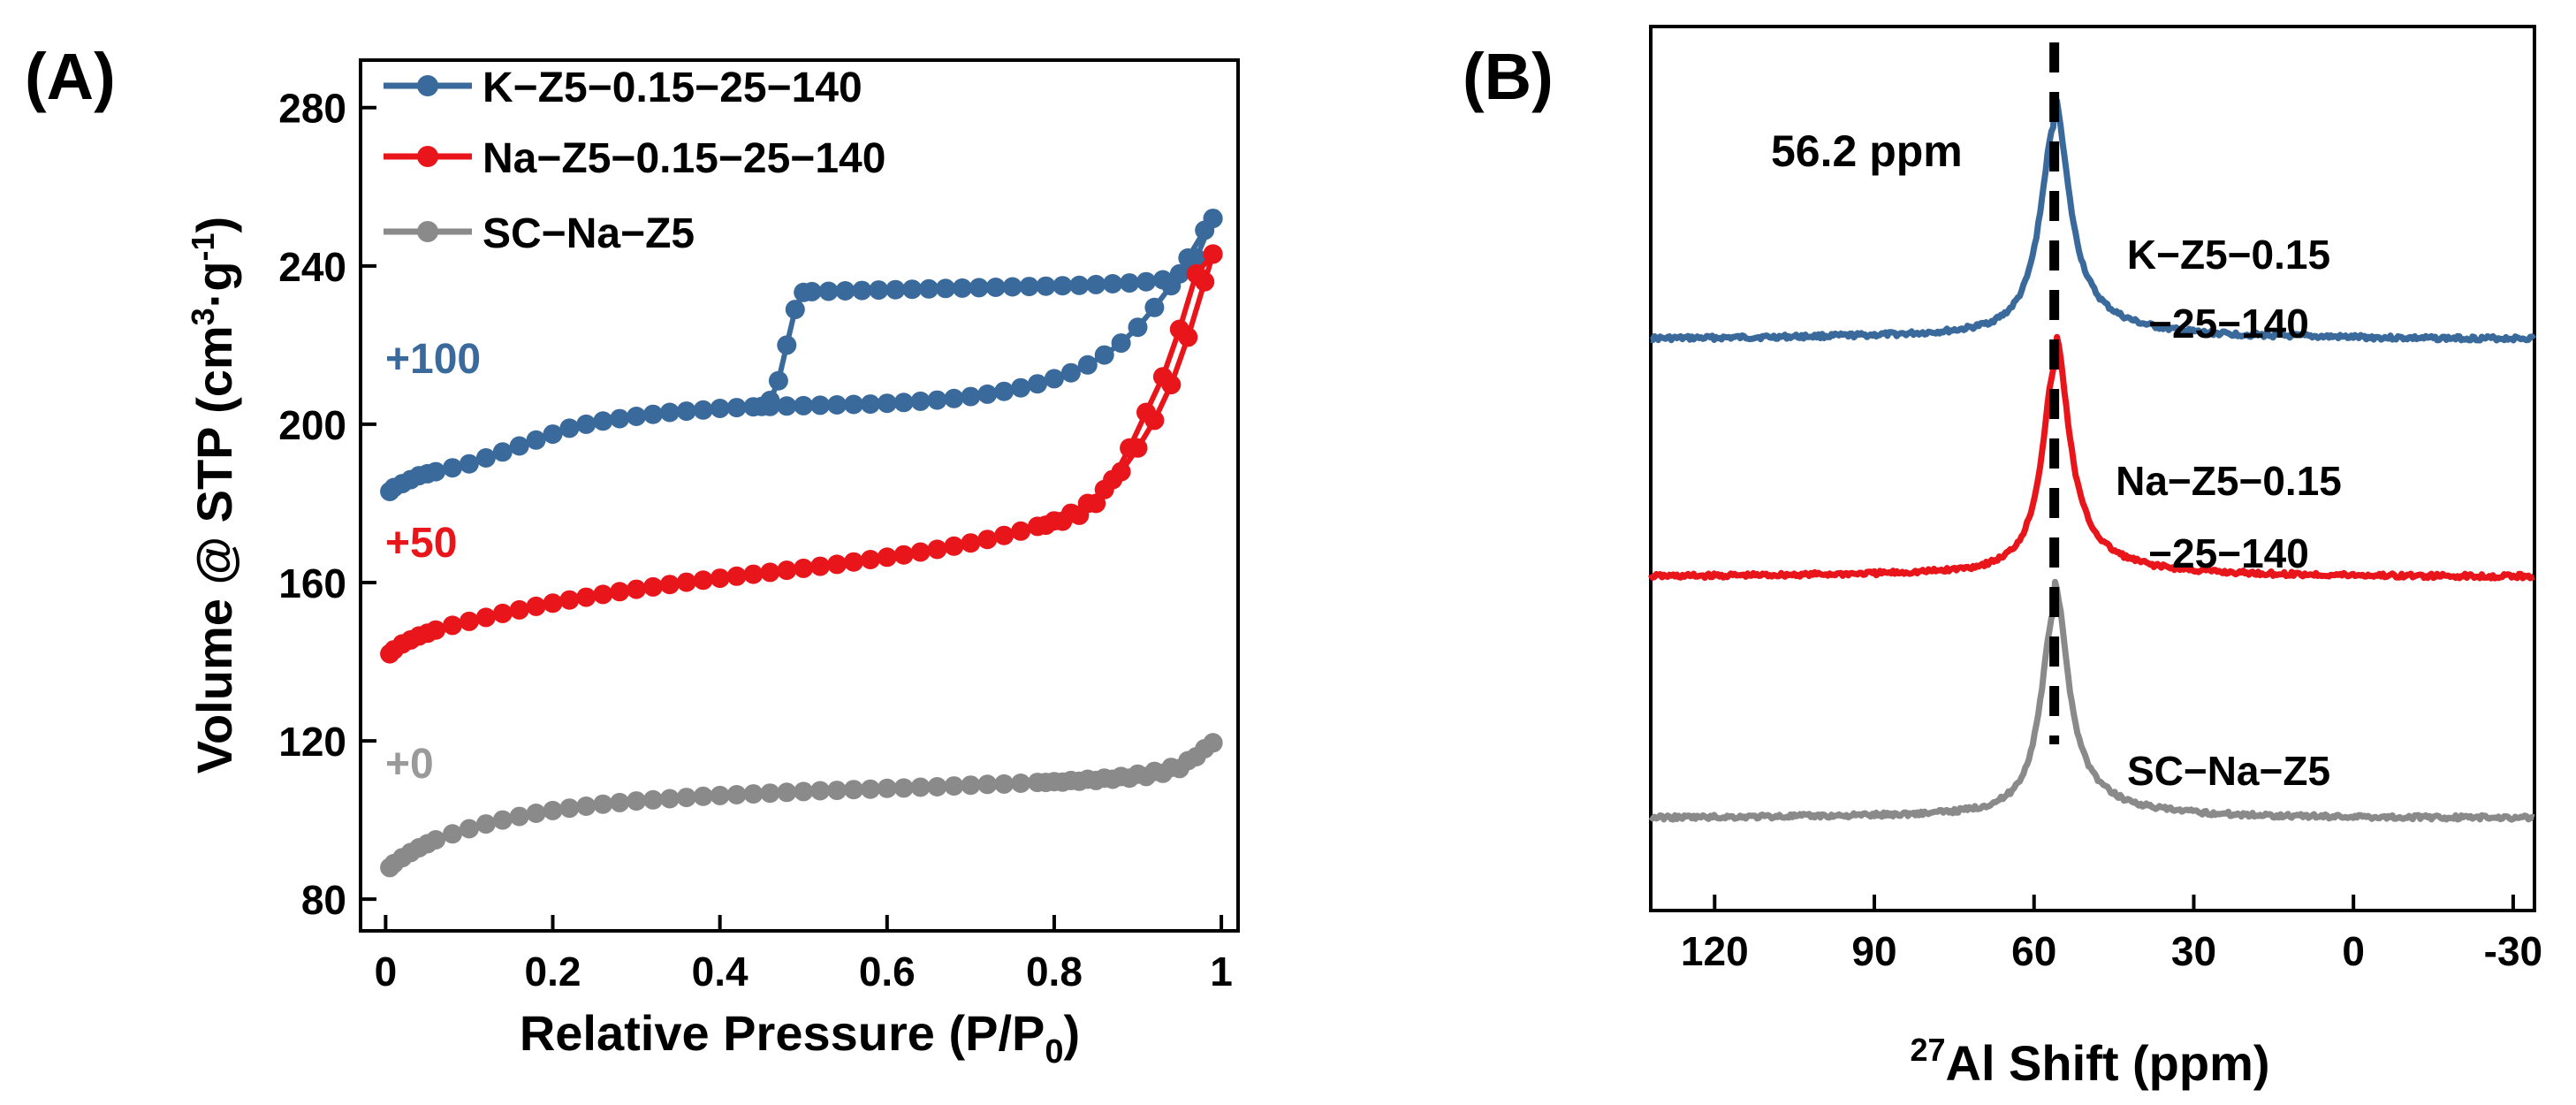 The image size is (2576, 1105). I want to click on label-k-line2: −25−140, so click(2228, 324).